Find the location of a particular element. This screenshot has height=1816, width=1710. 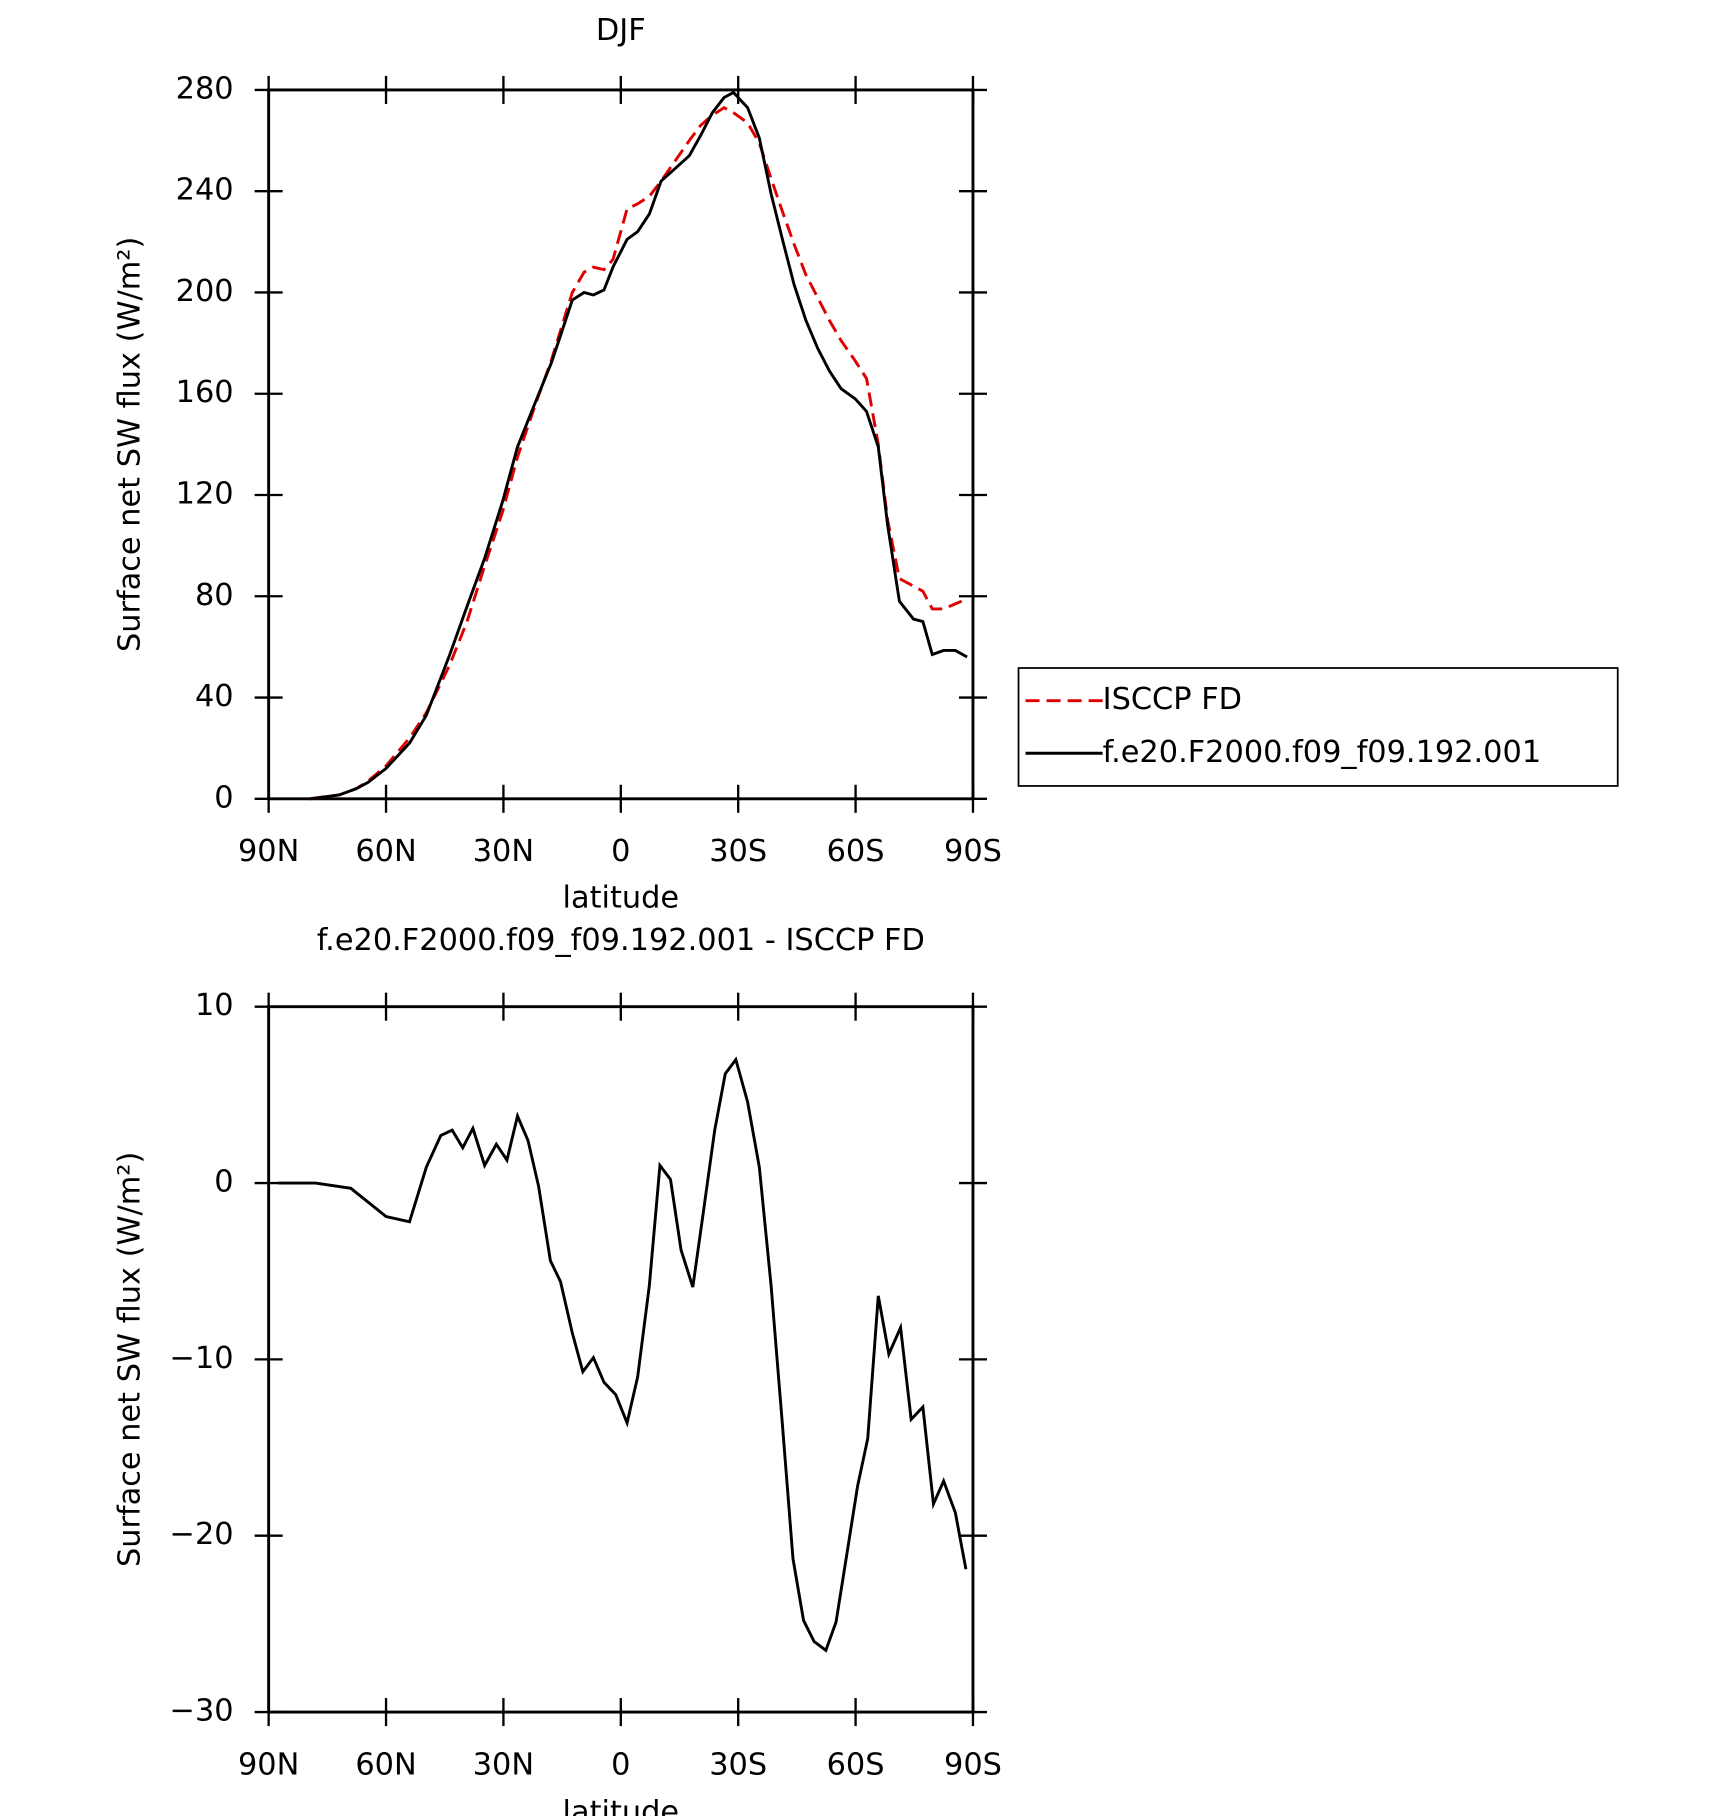

chart-title: DJF is located at coordinates (621, 30).